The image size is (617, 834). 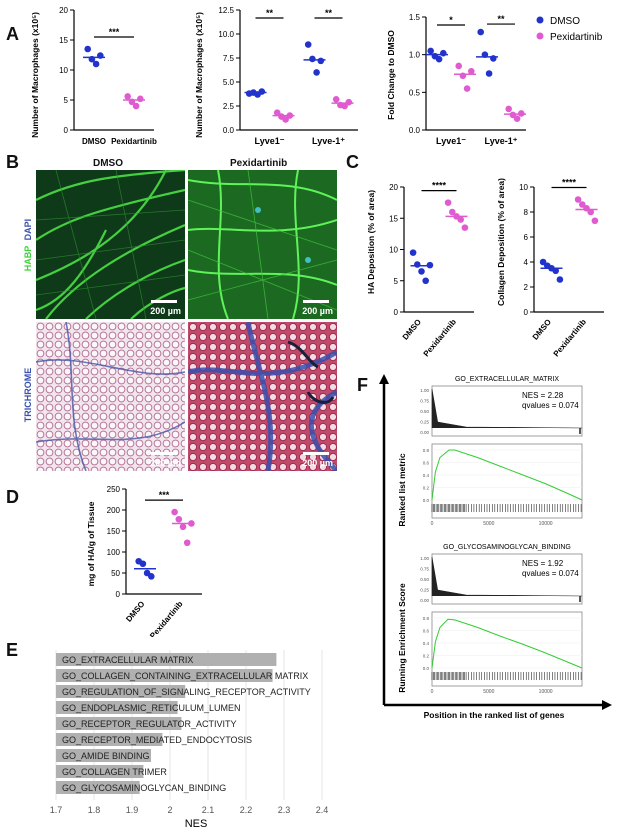 I want to click on panelb-row-labels: HABP DAPI TRICHROME, so click(x=28, y=320).